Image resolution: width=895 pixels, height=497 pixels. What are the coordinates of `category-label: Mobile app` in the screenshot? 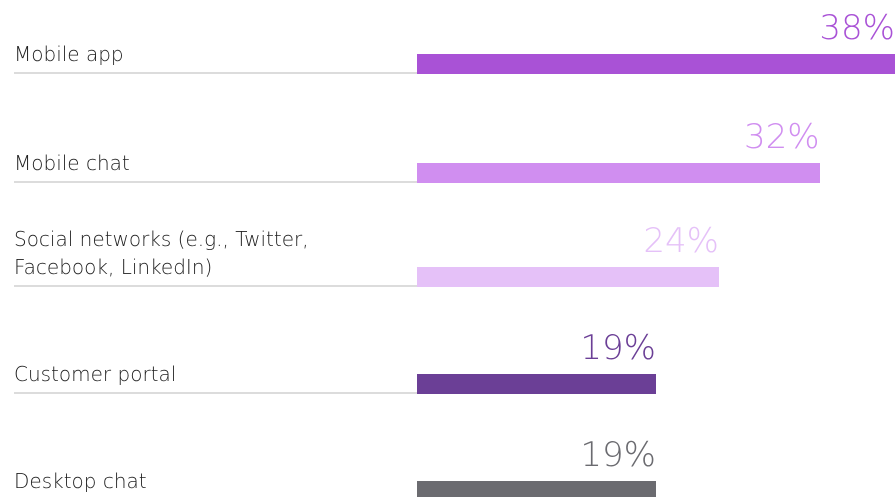 It's located at (69, 54).